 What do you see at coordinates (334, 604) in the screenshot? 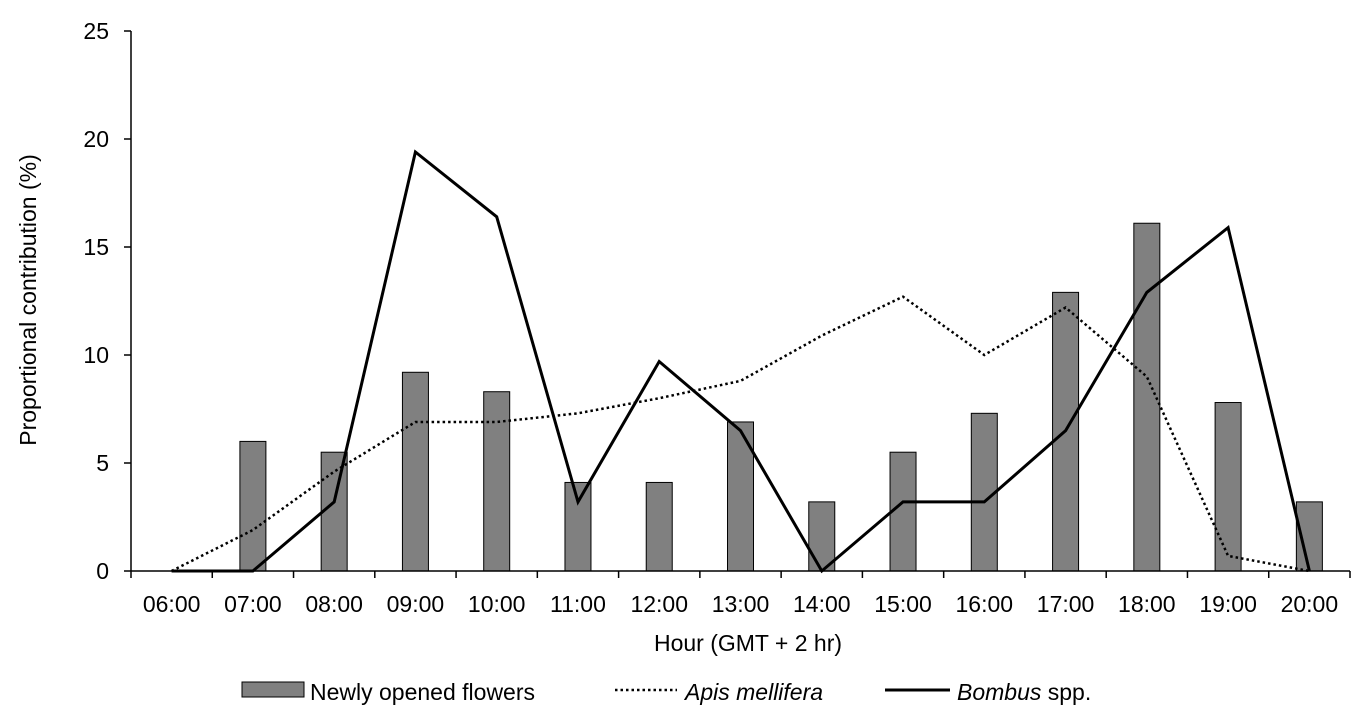
I see `x-tick-label-0800: 08:00` at bounding box center [334, 604].